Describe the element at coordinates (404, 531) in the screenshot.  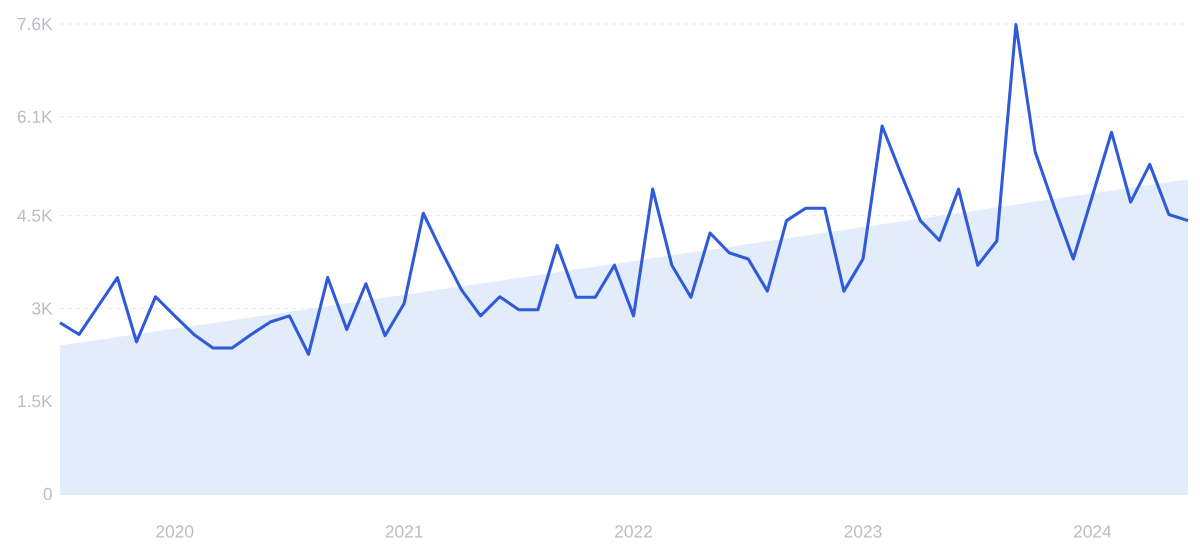
I see `x-tick-label: 2021` at that location.